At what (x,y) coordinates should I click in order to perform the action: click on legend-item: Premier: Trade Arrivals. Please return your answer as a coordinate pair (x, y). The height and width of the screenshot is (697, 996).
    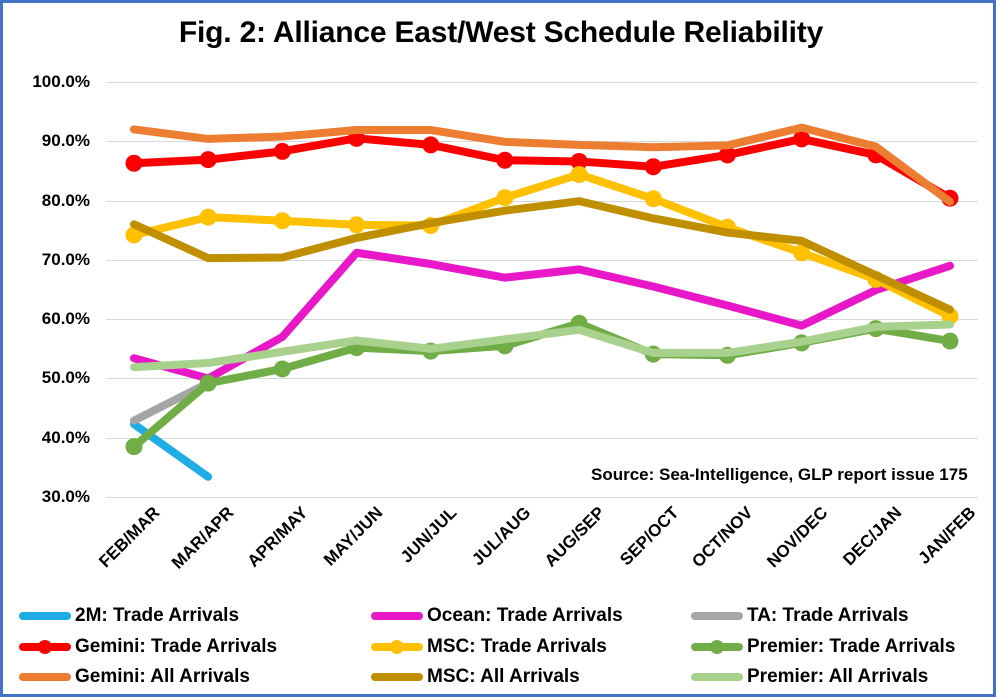
    Looking at the image, I should click on (836, 647).